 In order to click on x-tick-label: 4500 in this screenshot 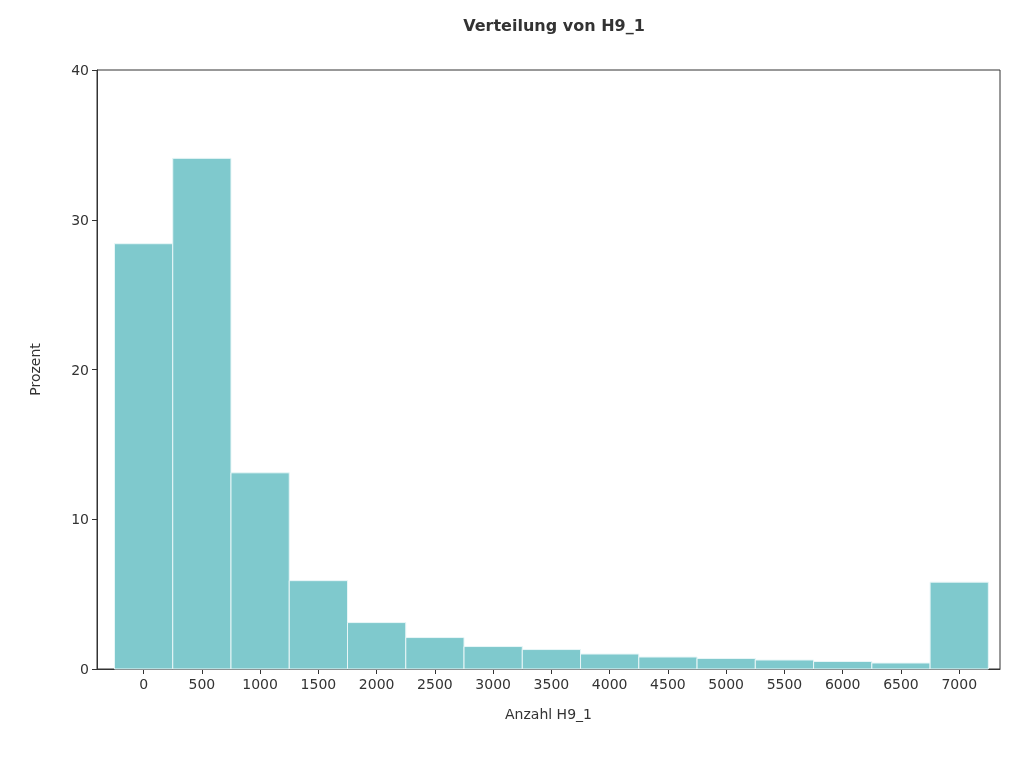, I will do `click(668, 684)`.